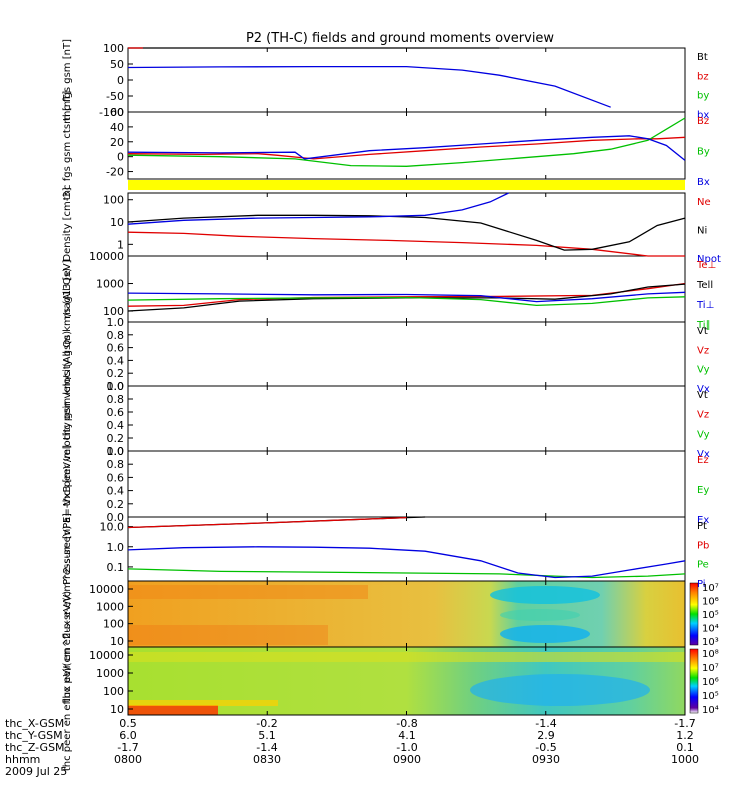 The width and height of the screenshot is (750, 800). I want to click on electron-colorbar, so click(694, 681).